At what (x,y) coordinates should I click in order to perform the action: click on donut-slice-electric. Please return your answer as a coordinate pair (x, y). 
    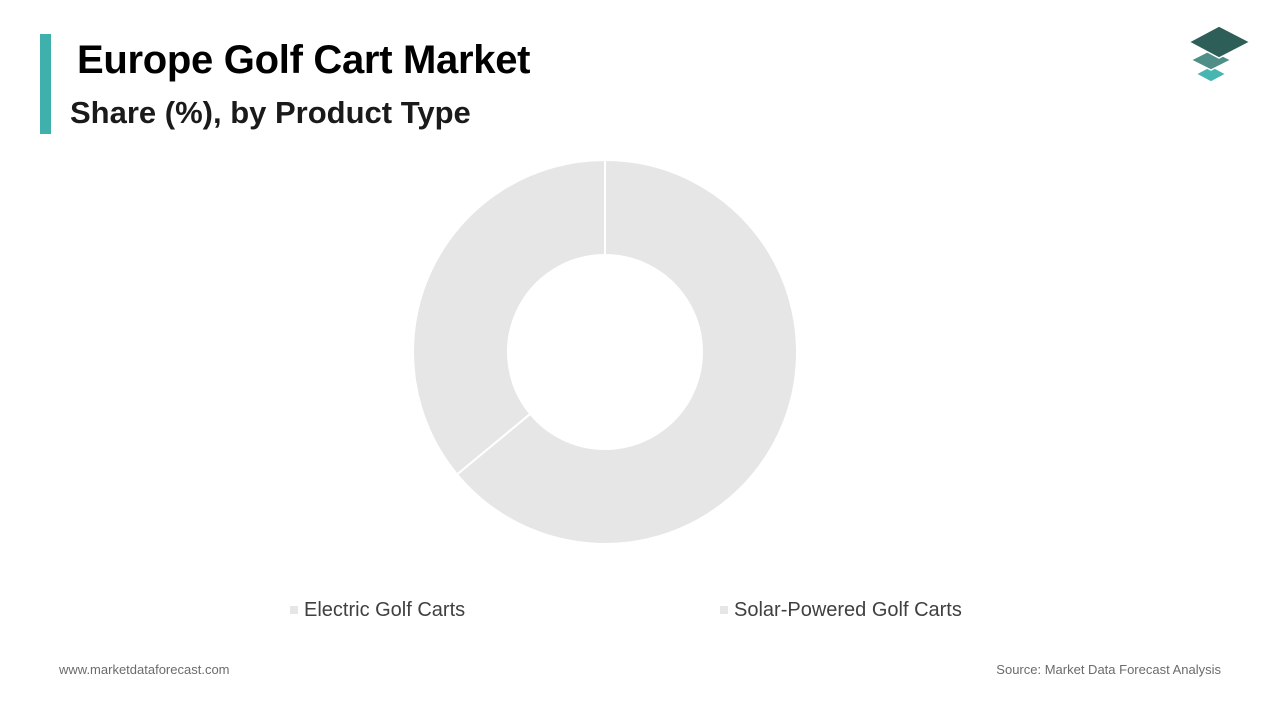
    Looking at the image, I should click on (626, 351).